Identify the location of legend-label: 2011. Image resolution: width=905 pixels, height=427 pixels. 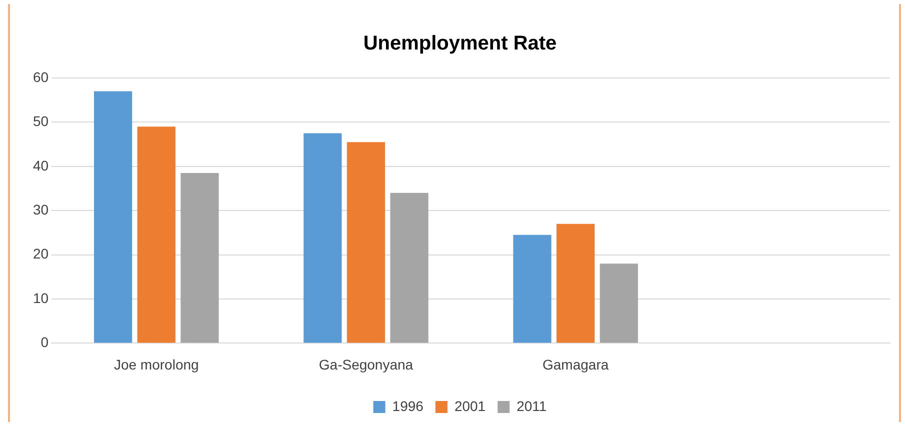
(531, 406).